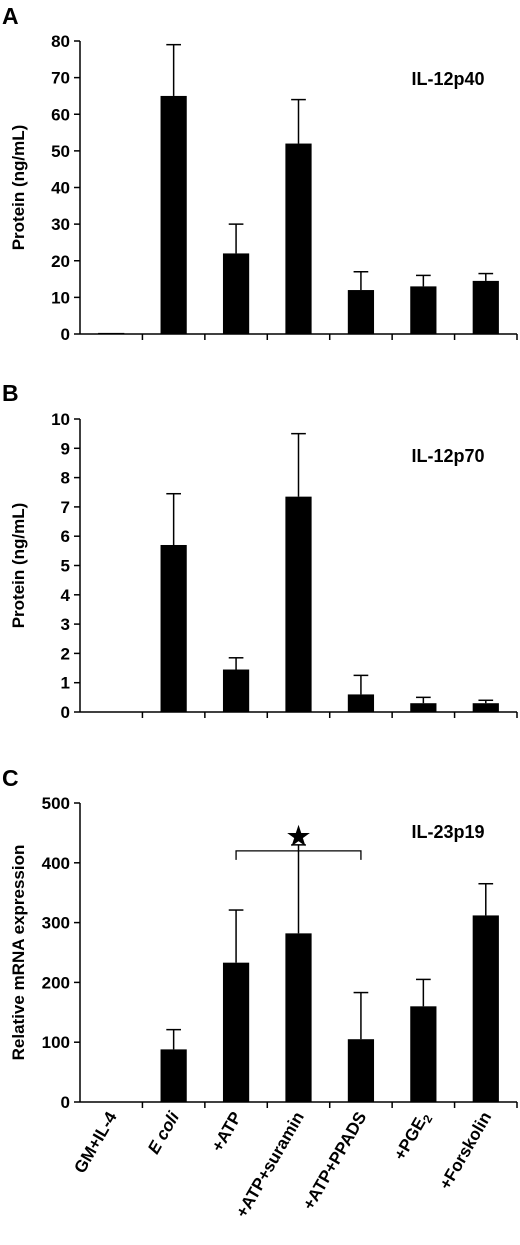  I want to click on y-tick-label: 9, so click(65, 448).